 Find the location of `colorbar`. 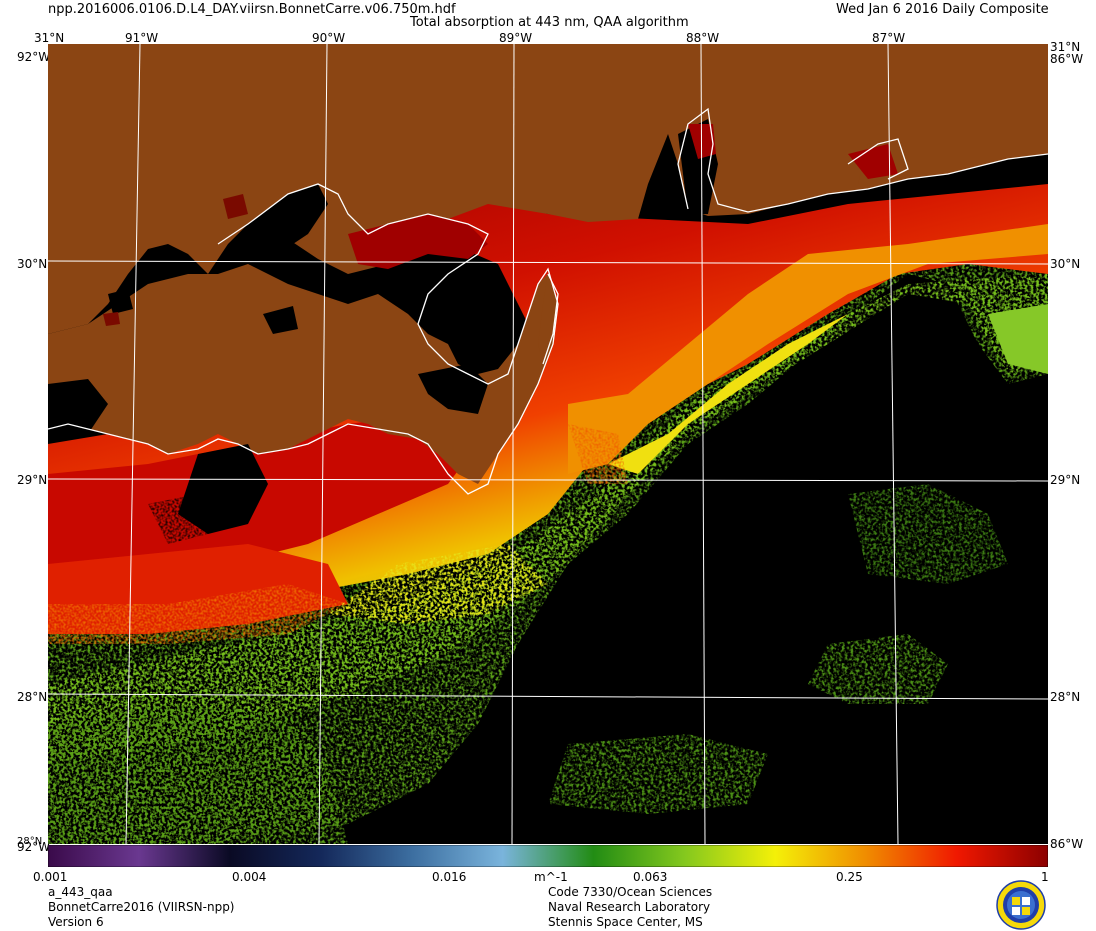

colorbar is located at coordinates (548, 856).